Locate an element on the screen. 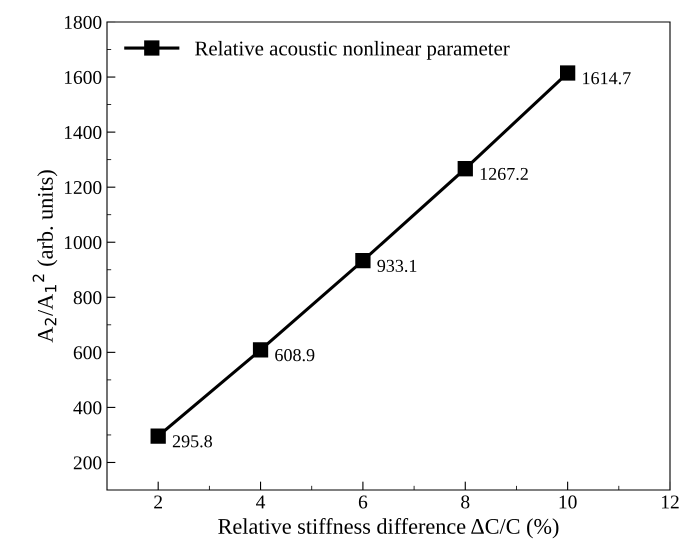  data-label: 295.8 is located at coordinates (192, 441).